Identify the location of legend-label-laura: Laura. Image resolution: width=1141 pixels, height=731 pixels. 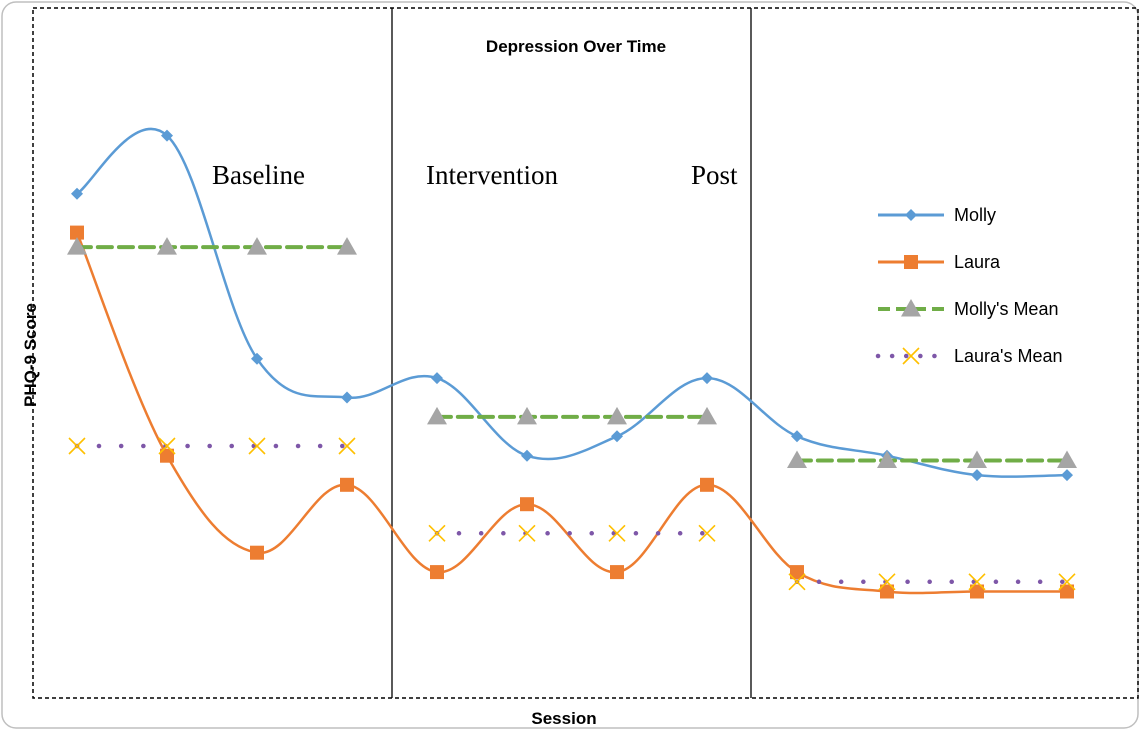
(977, 262).